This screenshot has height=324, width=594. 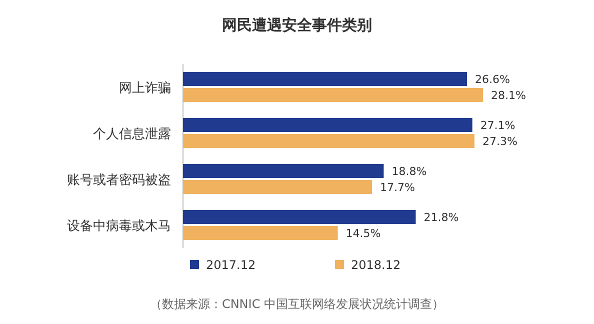 What do you see at coordinates (441, 217) in the screenshot?
I see `data-label: 21.8%` at bounding box center [441, 217].